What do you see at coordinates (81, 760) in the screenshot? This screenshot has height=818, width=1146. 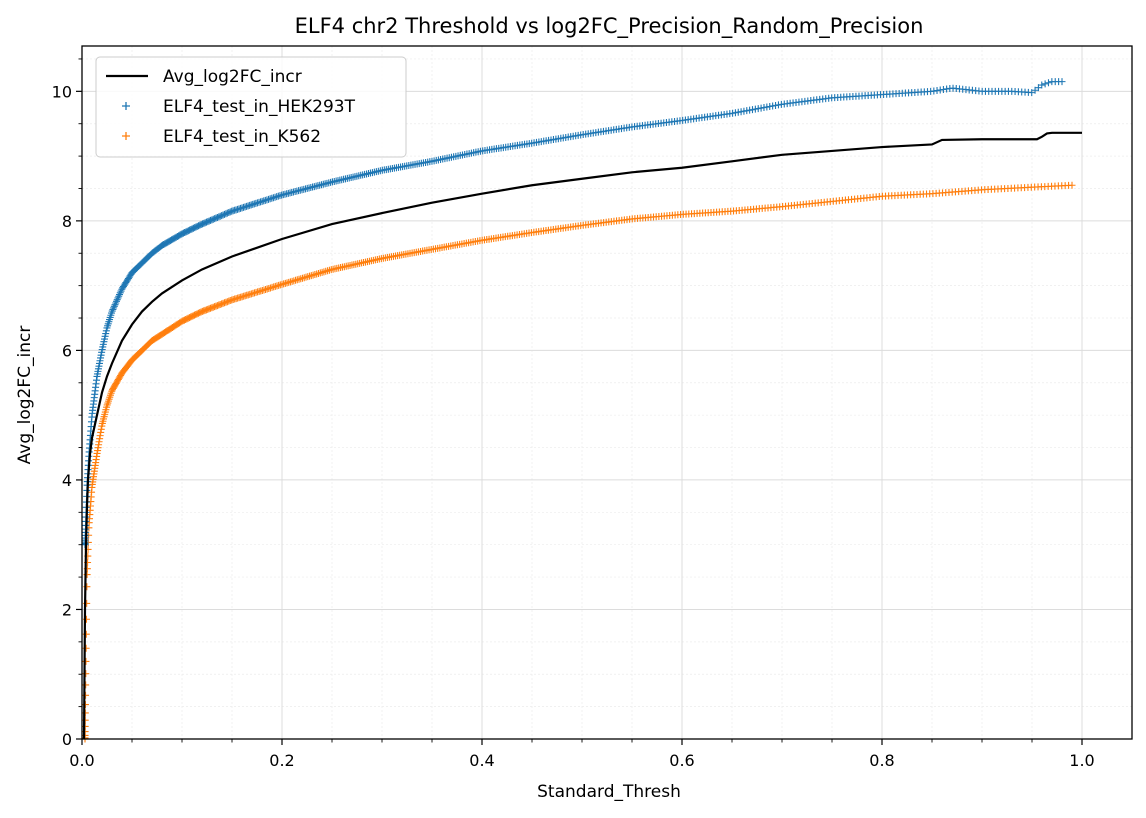 I see `x-tick-label: 0.0` at bounding box center [81, 760].